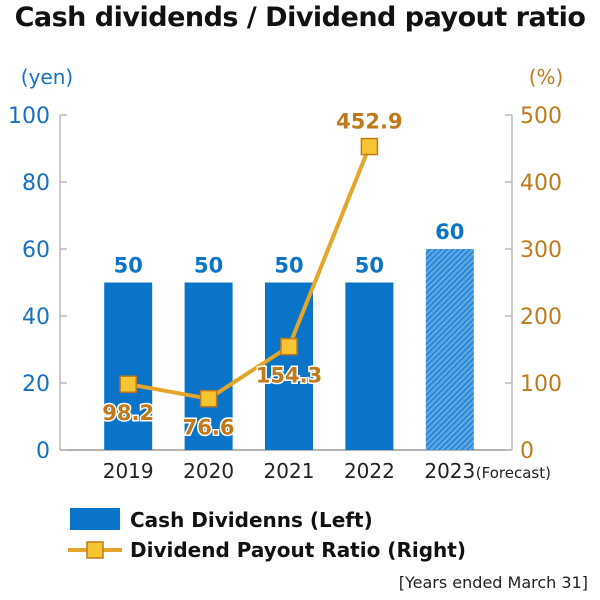 The width and height of the screenshot is (600, 600). I want to click on x-tick-label: 2020, so click(208, 471).